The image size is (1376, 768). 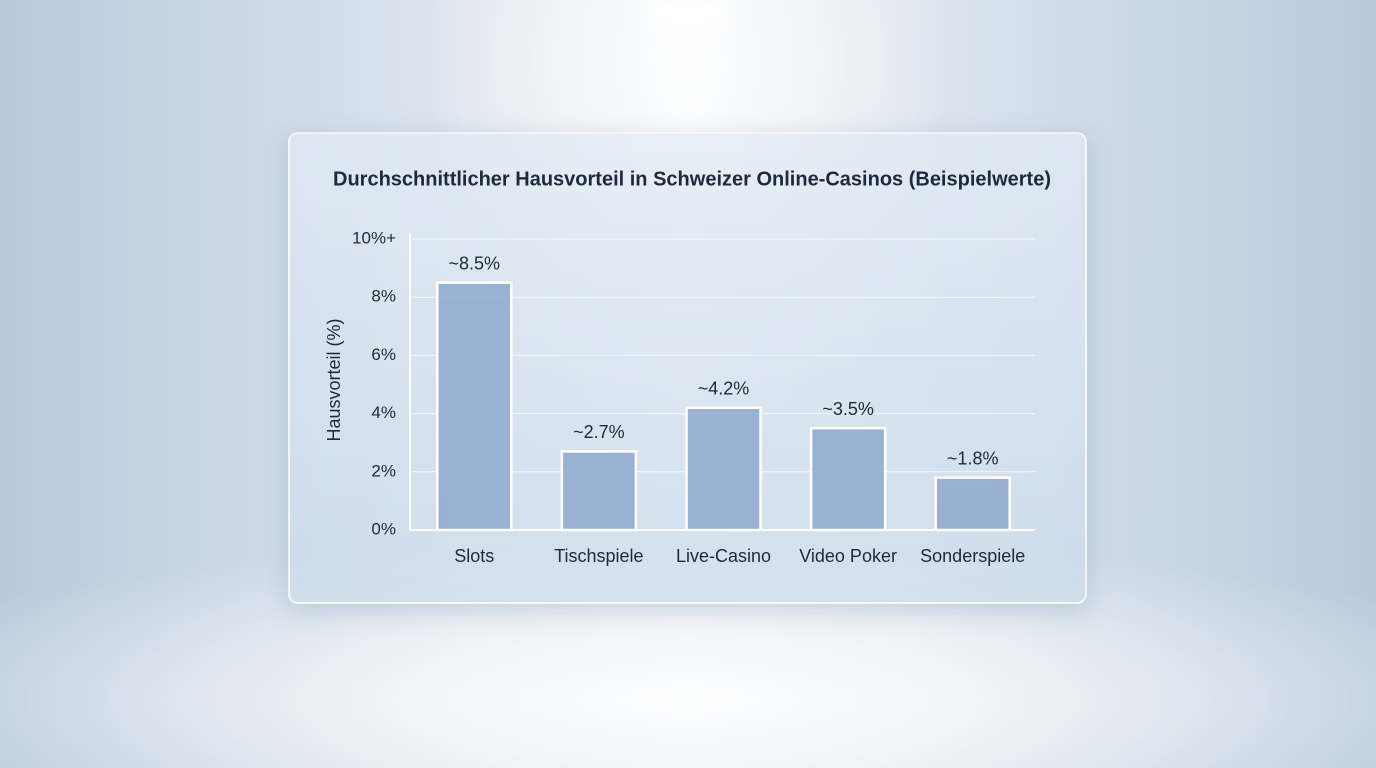 What do you see at coordinates (724, 389) in the screenshot?
I see `value-label: ~4.2%` at bounding box center [724, 389].